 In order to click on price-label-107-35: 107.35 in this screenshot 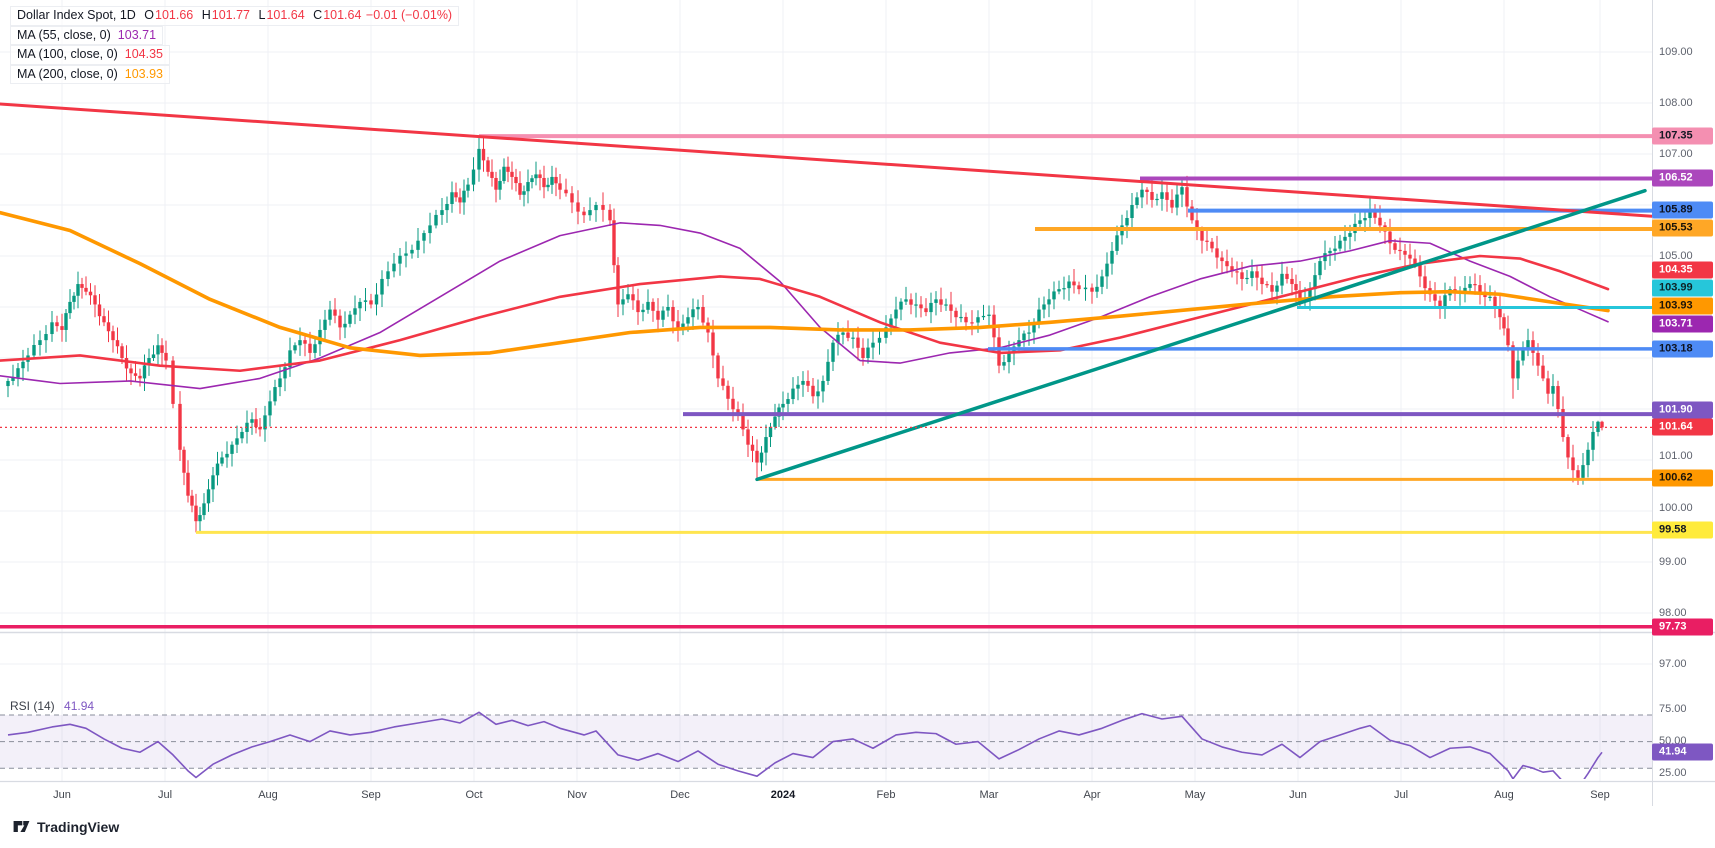, I will do `click(1682, 136)`.